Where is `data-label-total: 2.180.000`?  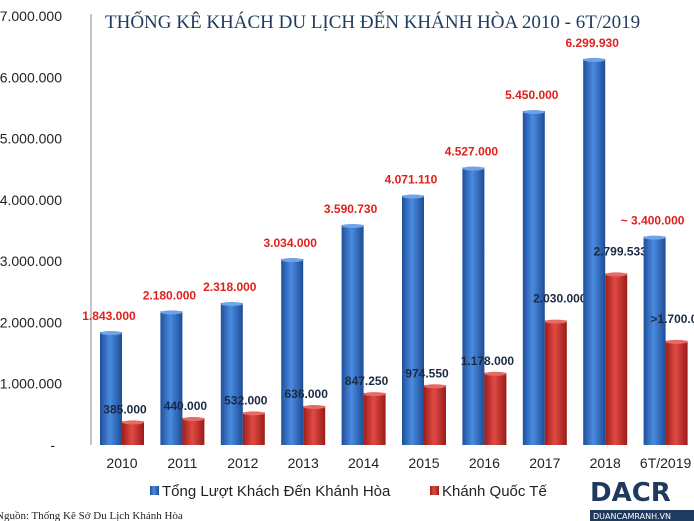
data-label-total: 2.180.000 is located at coordinates (170, 295).